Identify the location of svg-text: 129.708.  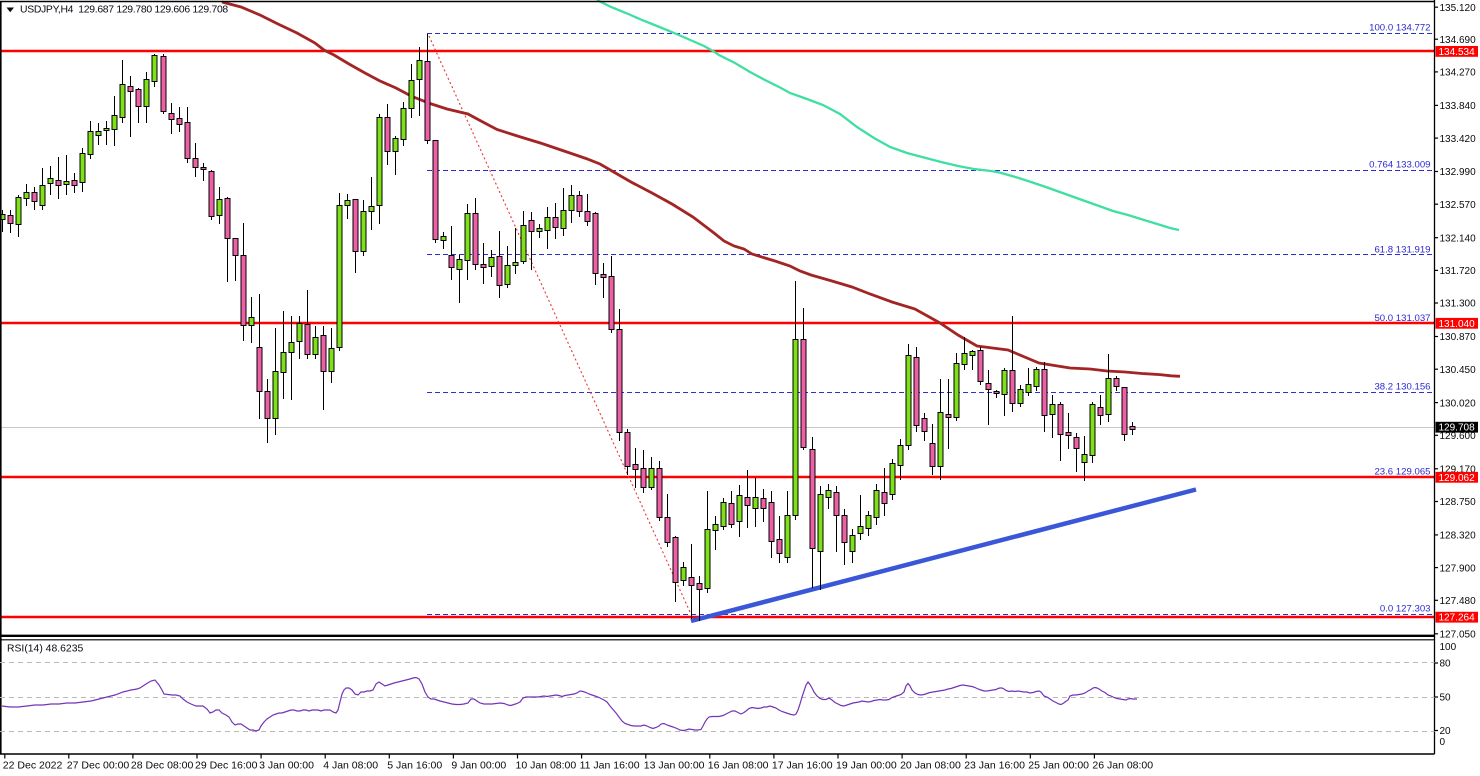
(1457, 428).